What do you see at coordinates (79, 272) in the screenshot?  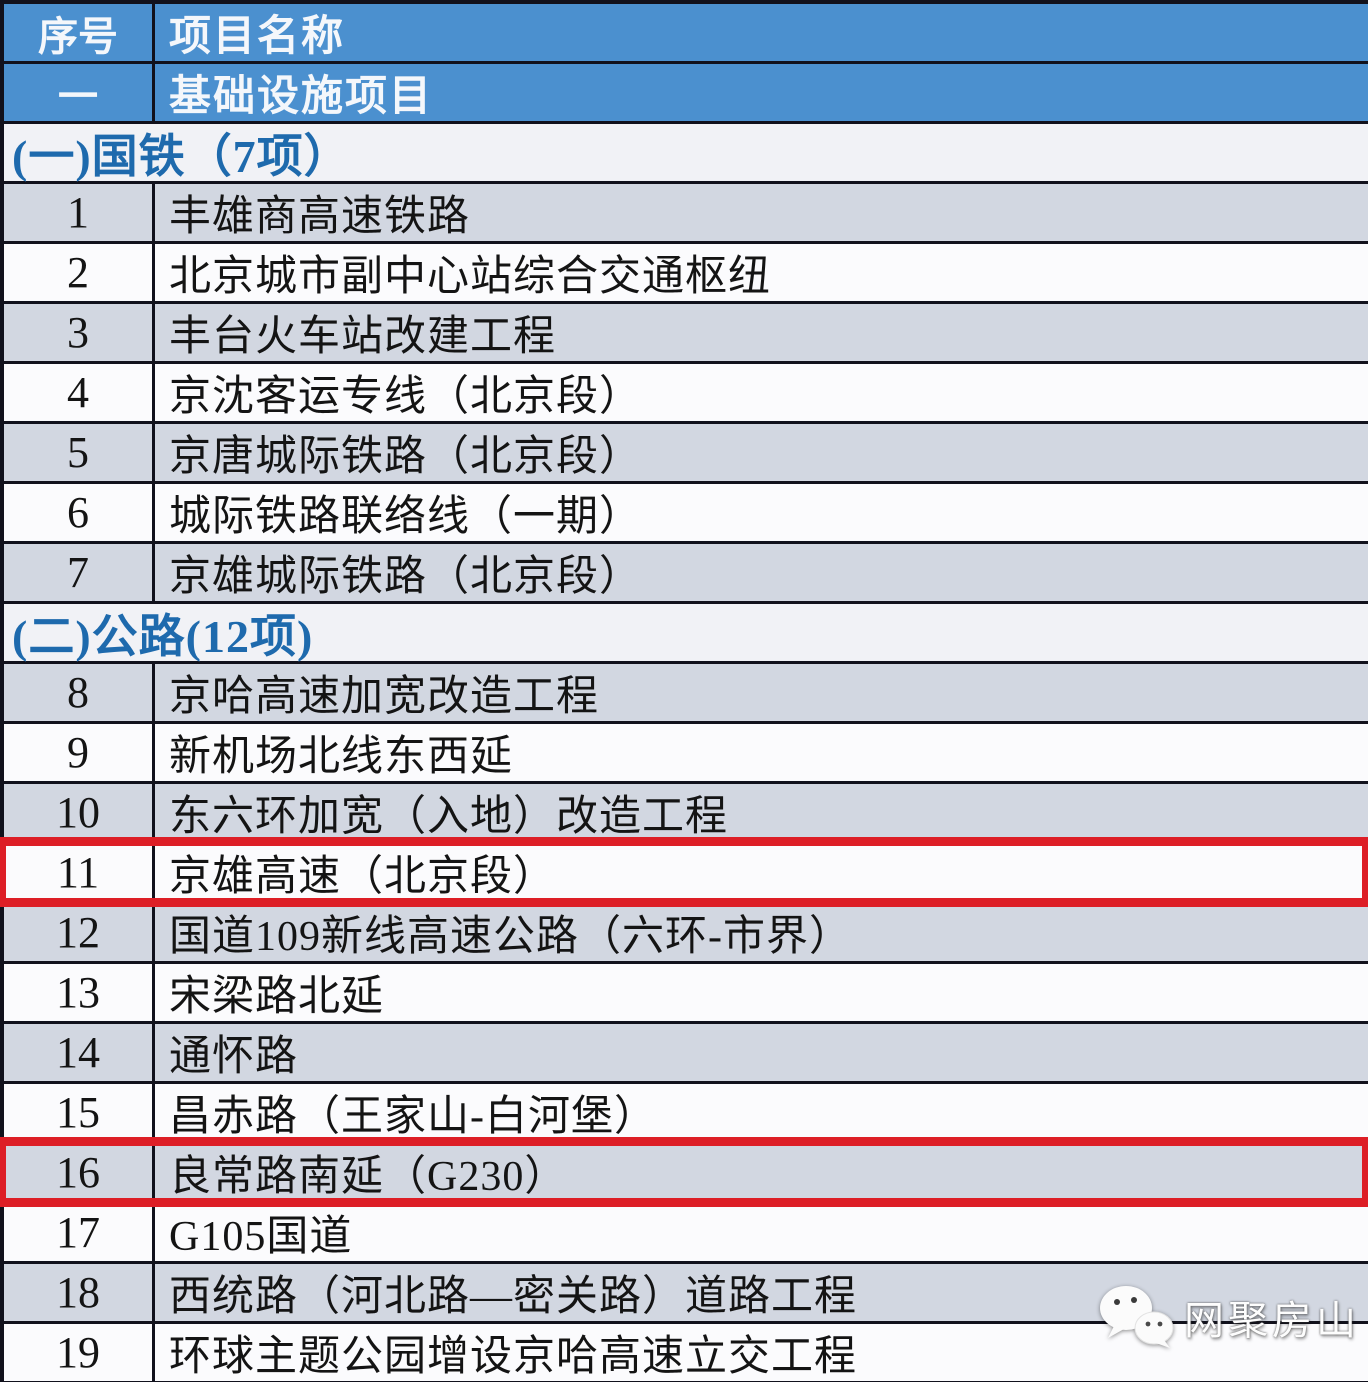 I see `row-number: 2` at bounding box center [79, 272].